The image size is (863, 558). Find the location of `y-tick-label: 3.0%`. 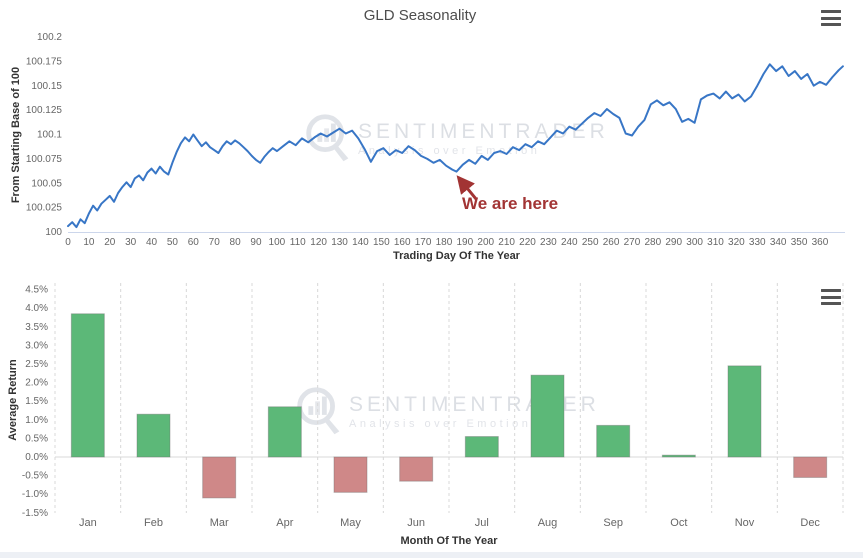

y-tick-label: 3.0% is located at coordinates (36, 345).